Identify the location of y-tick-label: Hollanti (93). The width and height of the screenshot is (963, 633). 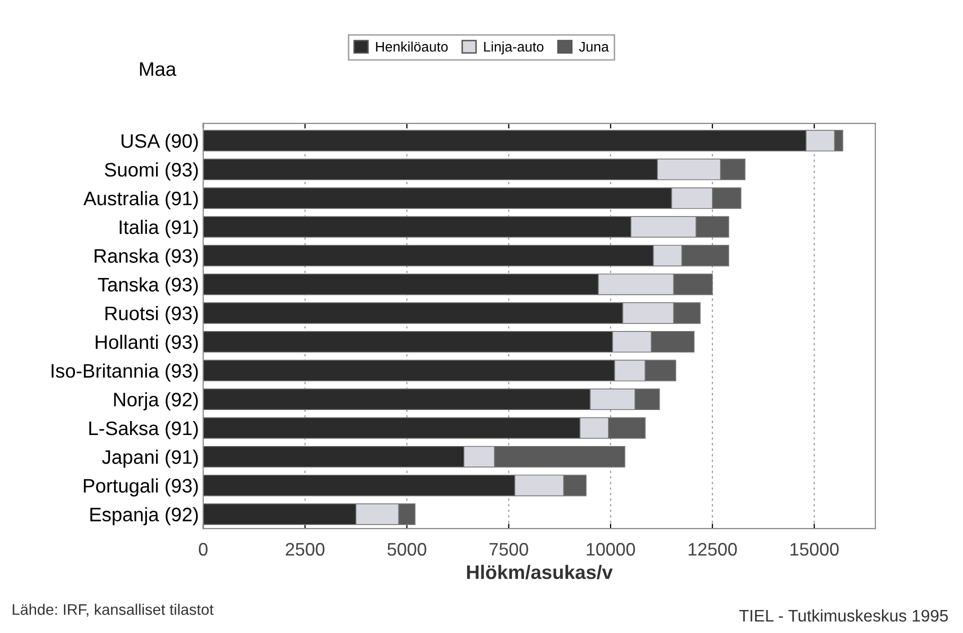
(147, 343).